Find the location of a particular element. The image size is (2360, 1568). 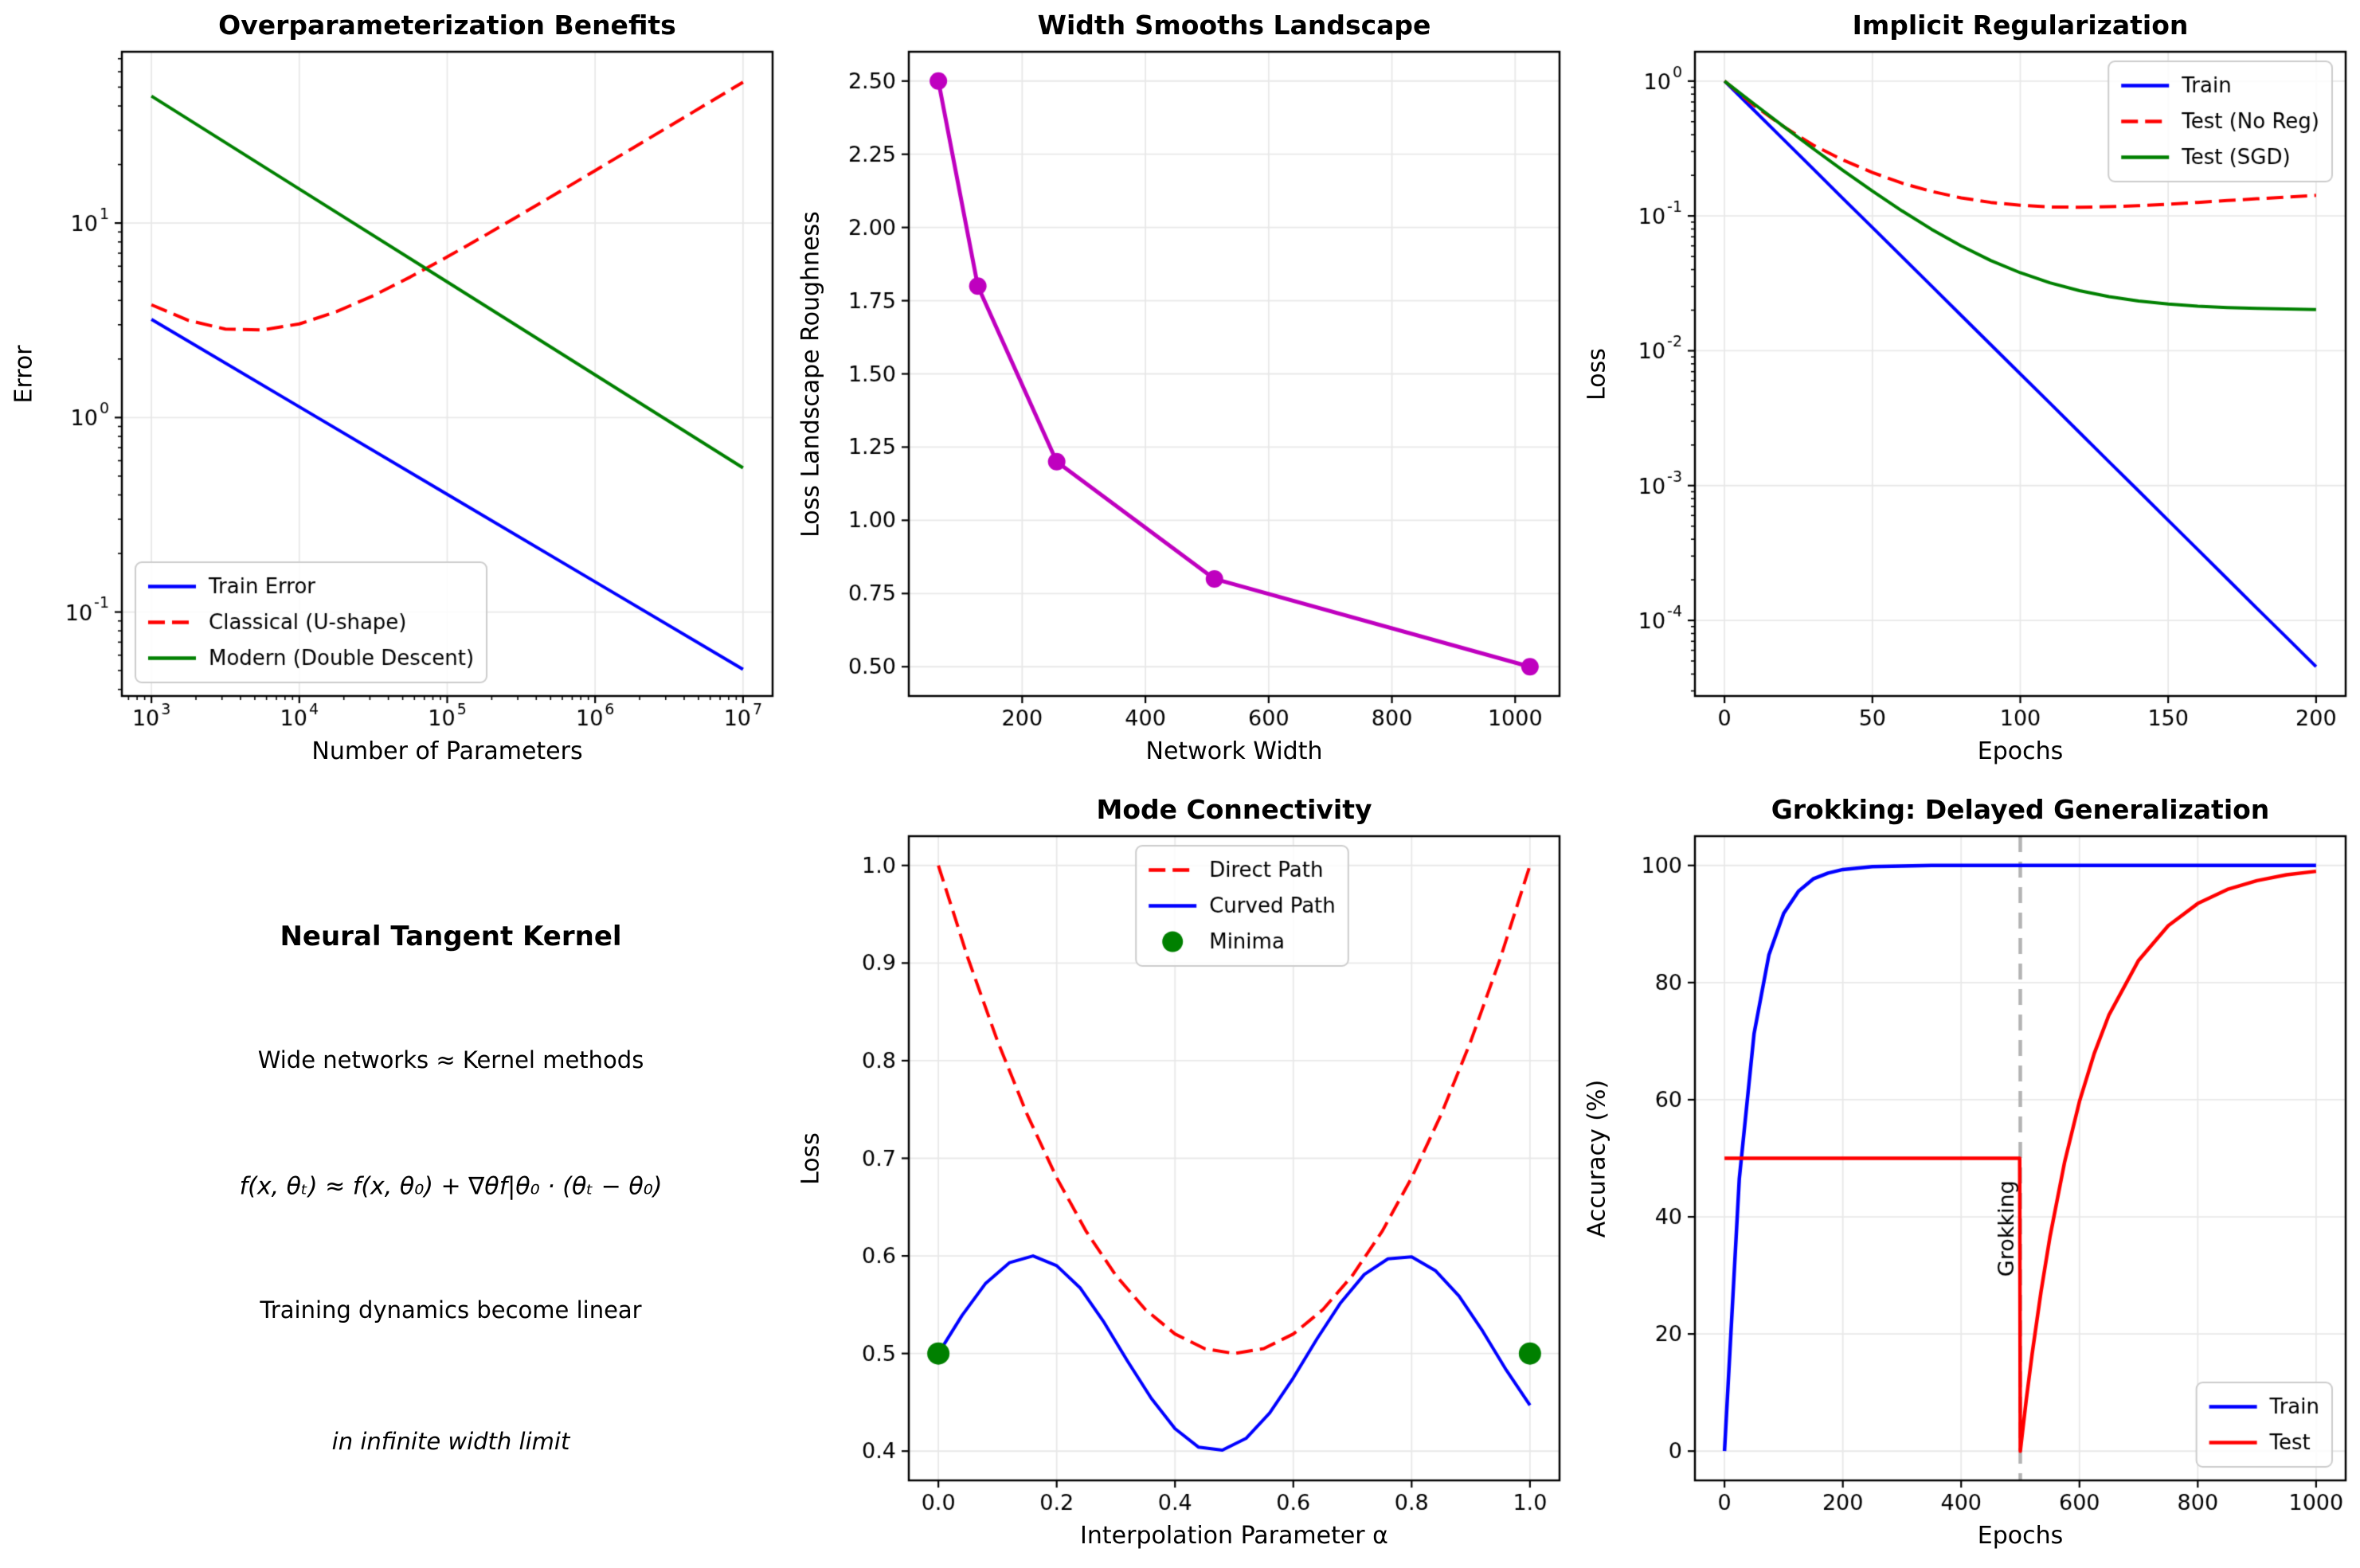

chart-title-grokking: Grokking: Delayed Generalization is located at coordinates (2020, 809).